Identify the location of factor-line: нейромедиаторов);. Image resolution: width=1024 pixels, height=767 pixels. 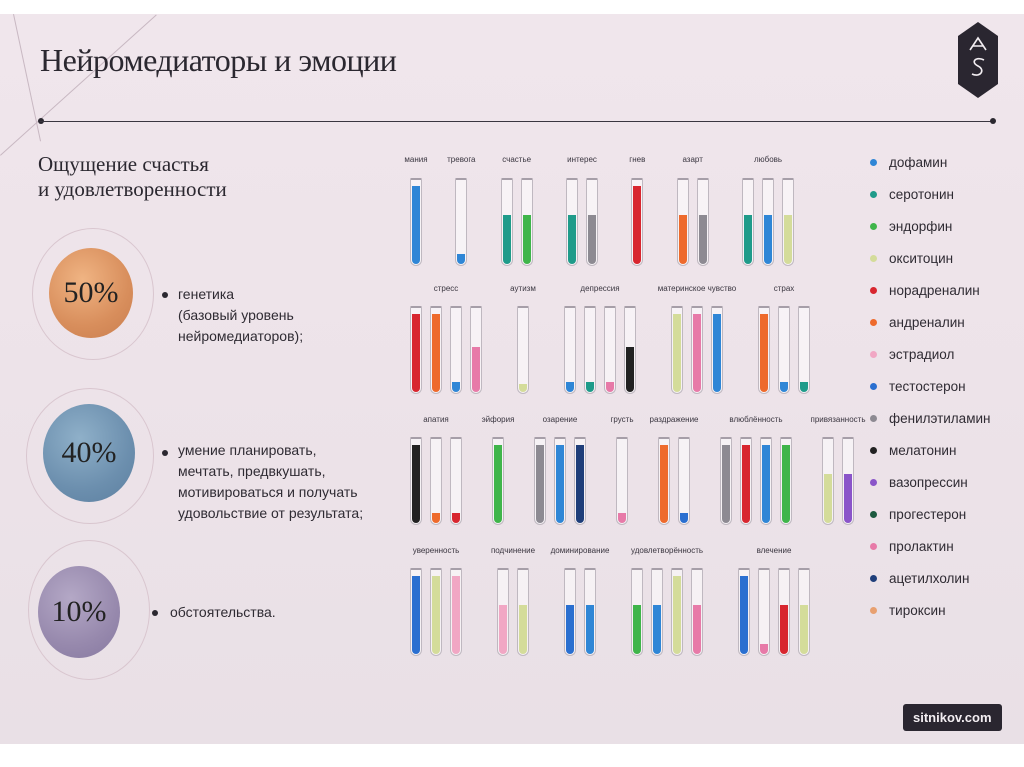
(241, 336).